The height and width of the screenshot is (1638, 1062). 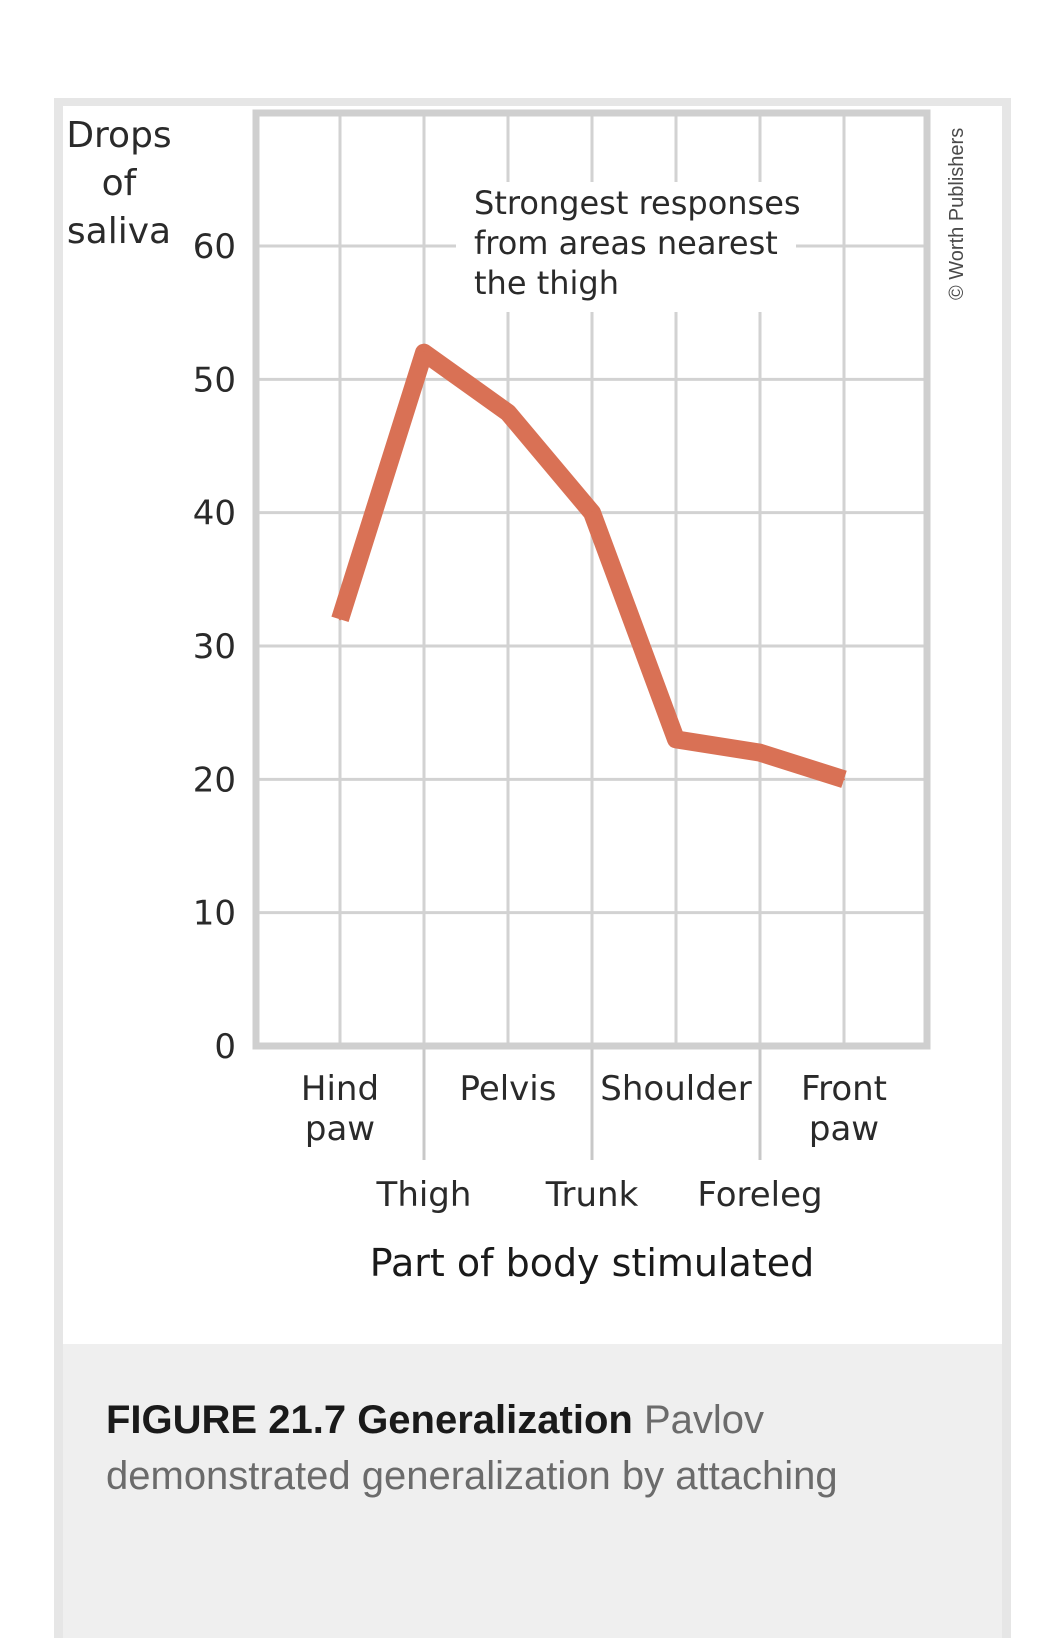 I want to click on x-tick-label: Thigh, so click(x=424, y=1195).